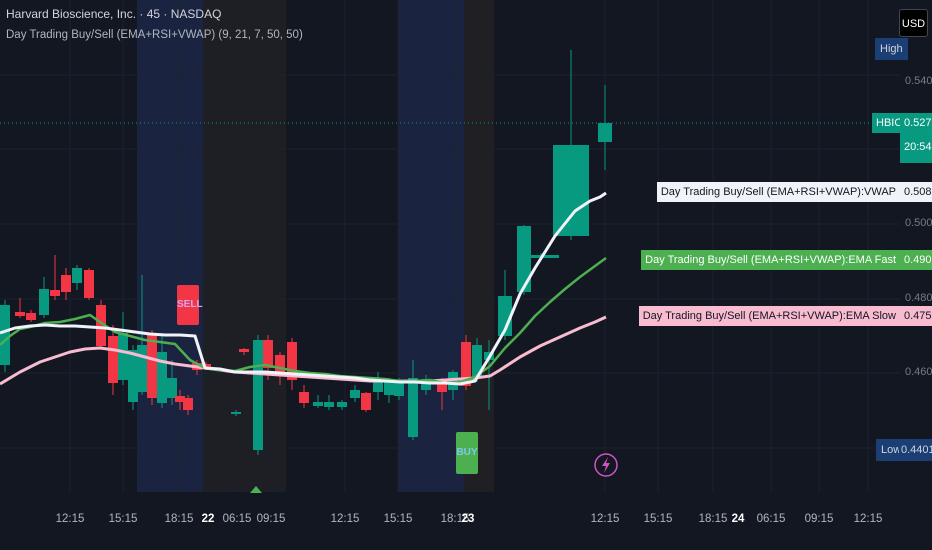 This screenshot has width=932, height=550. What do you see at coordinates (913, 23) in the screenshot?
I see `currency-button: USD` at bounding box center [913, 23].